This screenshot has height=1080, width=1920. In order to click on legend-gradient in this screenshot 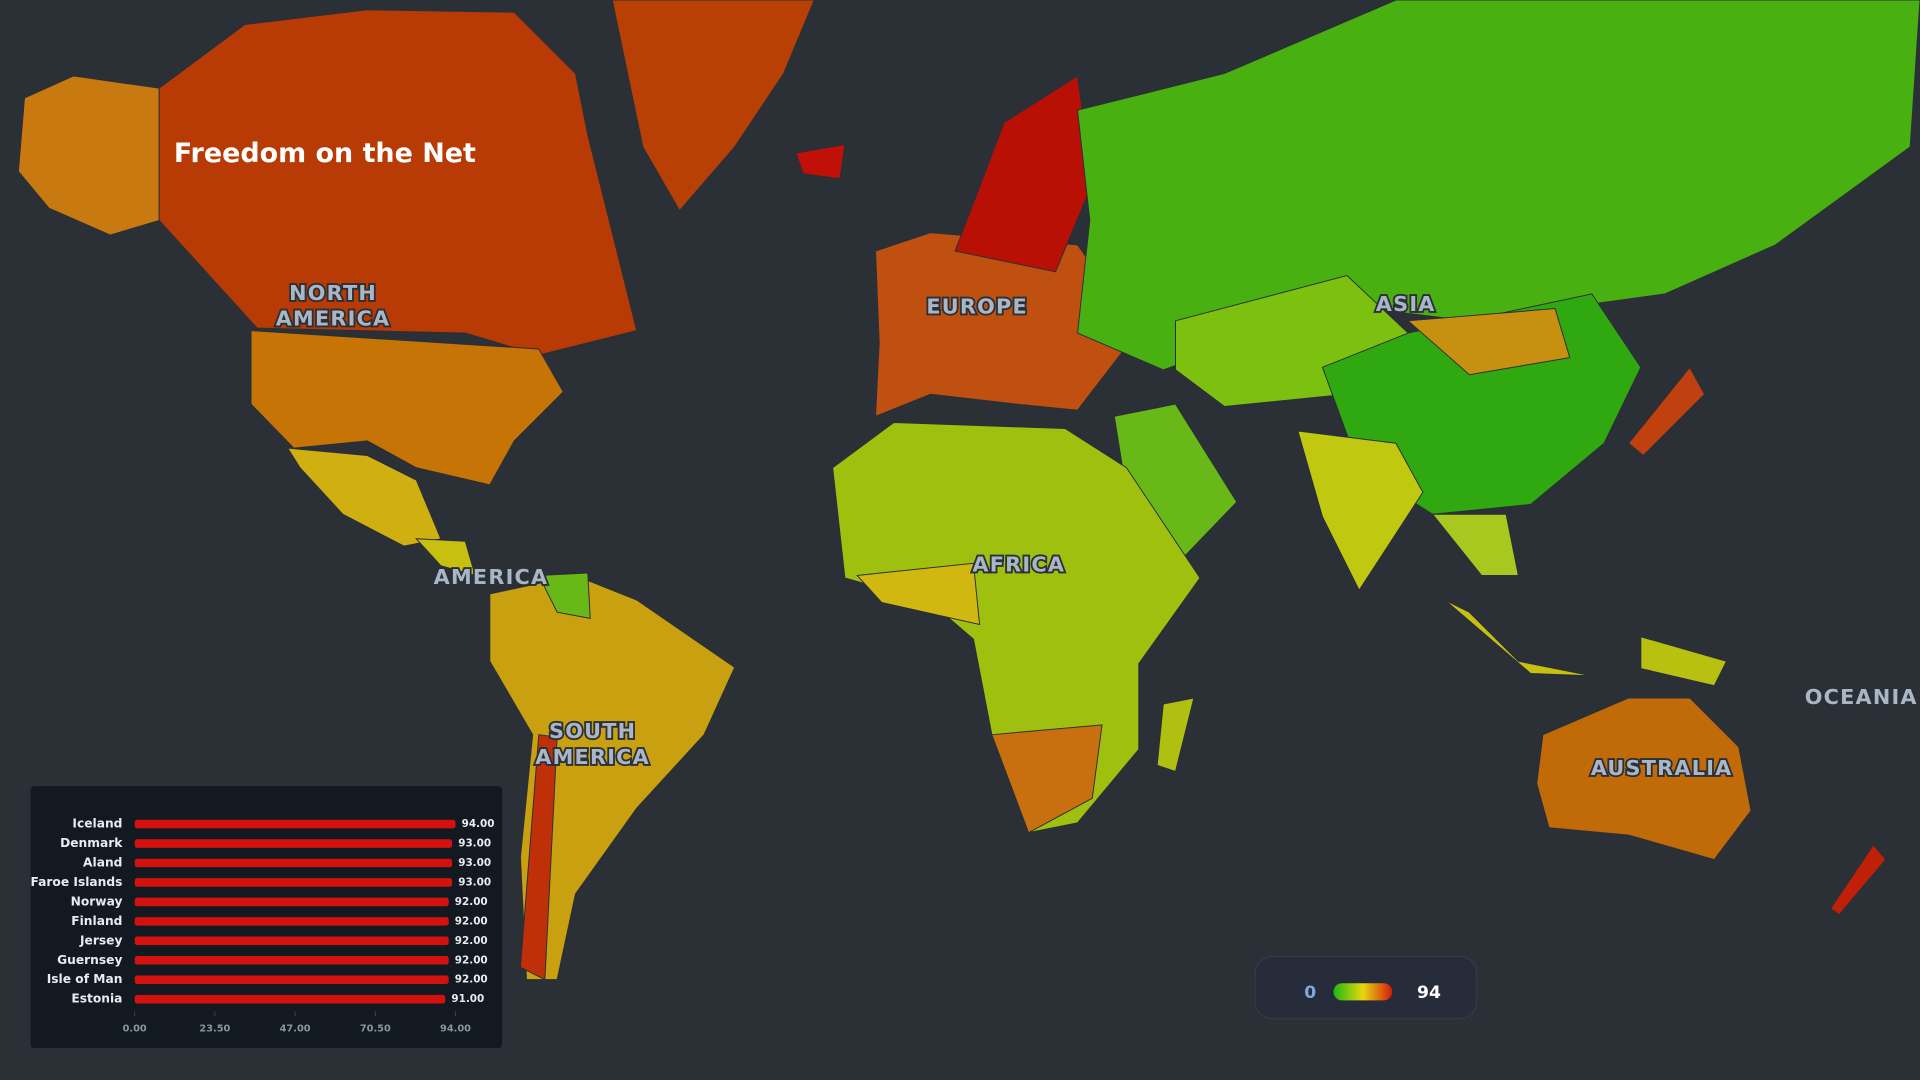, I will do `click(1363, 992)`.